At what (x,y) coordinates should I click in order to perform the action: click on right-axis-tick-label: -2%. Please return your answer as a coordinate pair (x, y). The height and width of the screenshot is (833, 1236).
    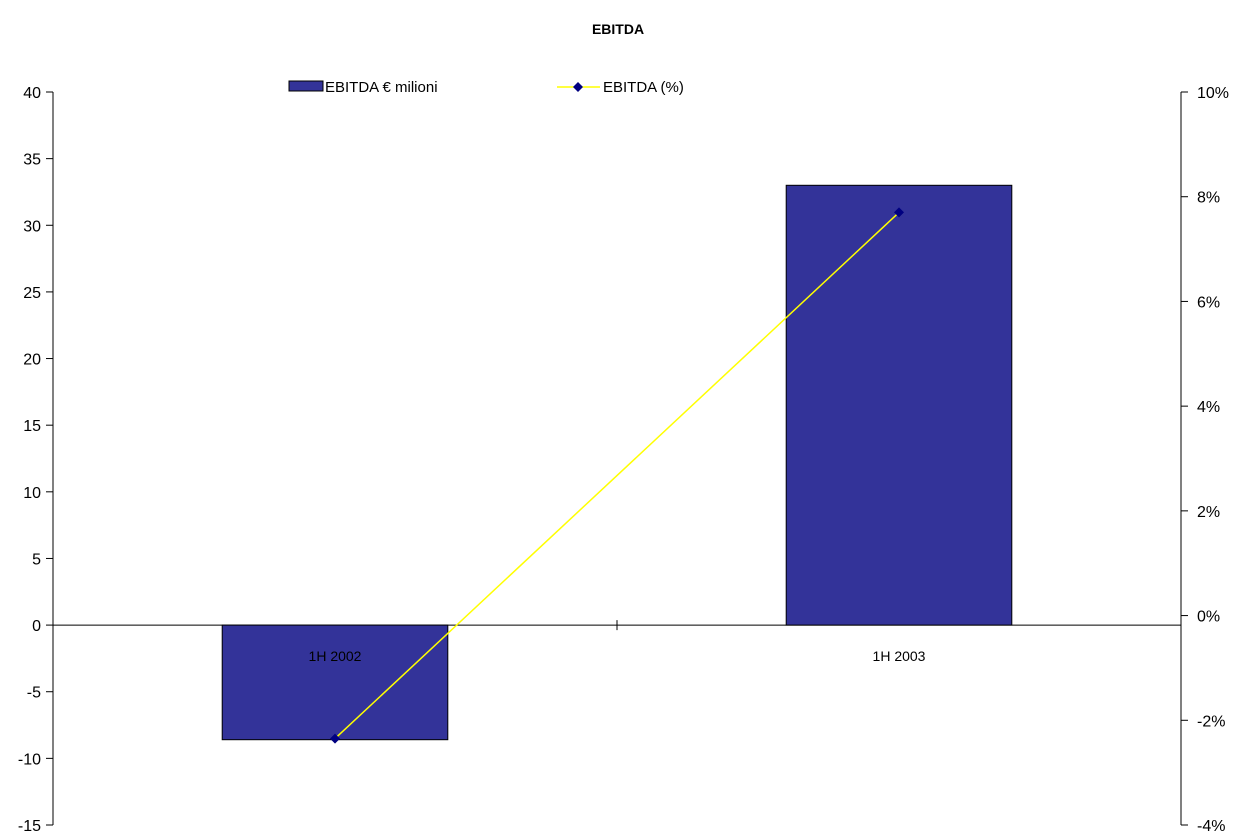
    Looking at the image, I should click on (1211, 721).